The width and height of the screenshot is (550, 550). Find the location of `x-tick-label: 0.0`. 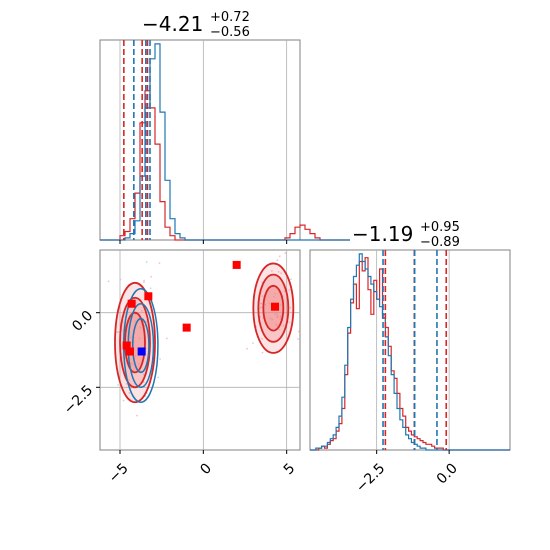

x-tick-label: 0.0 is located at coordinates (447, 473).